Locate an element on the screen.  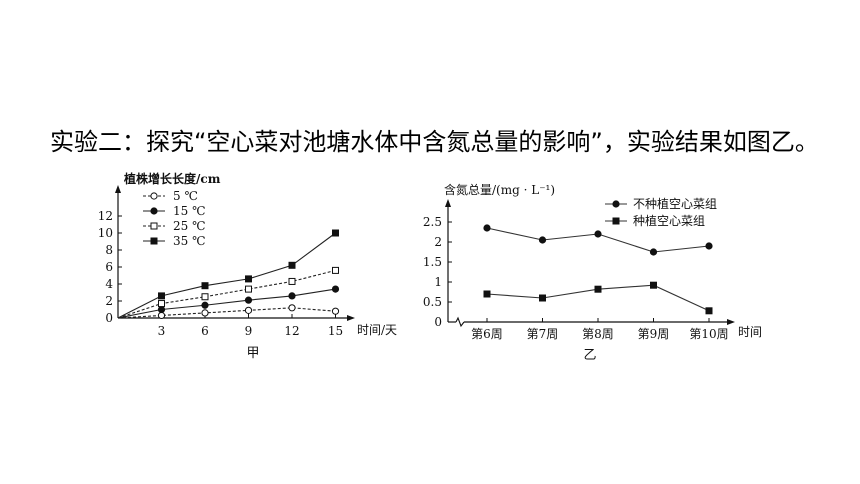
chart-jia-caption: 甲 is located at coordinates (252, 353).